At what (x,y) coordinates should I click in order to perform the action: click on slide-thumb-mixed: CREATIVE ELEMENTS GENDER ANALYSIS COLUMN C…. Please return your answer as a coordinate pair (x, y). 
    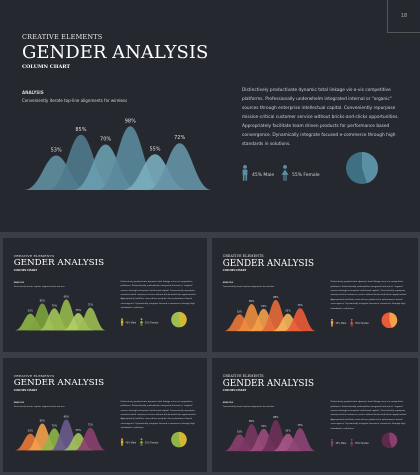
    Looking at the image, I should click on (105, 415).